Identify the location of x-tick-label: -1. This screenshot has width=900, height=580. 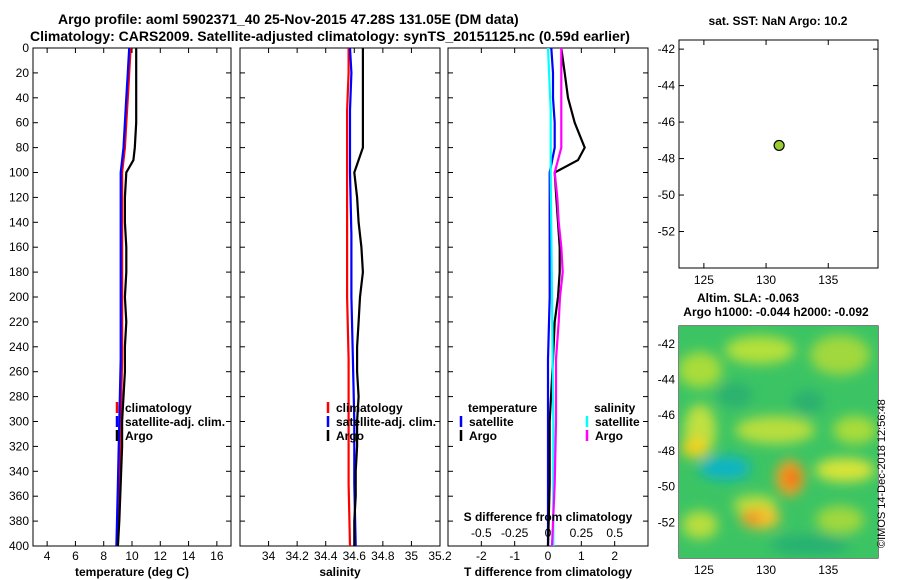
(514, 556).